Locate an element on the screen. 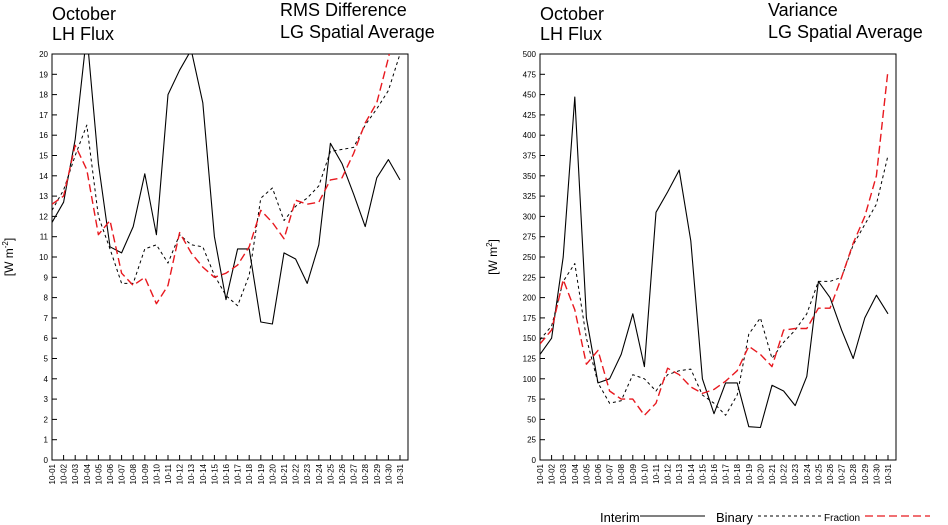  x-tick-label: 10-25 is located at coordinates (330, 473).